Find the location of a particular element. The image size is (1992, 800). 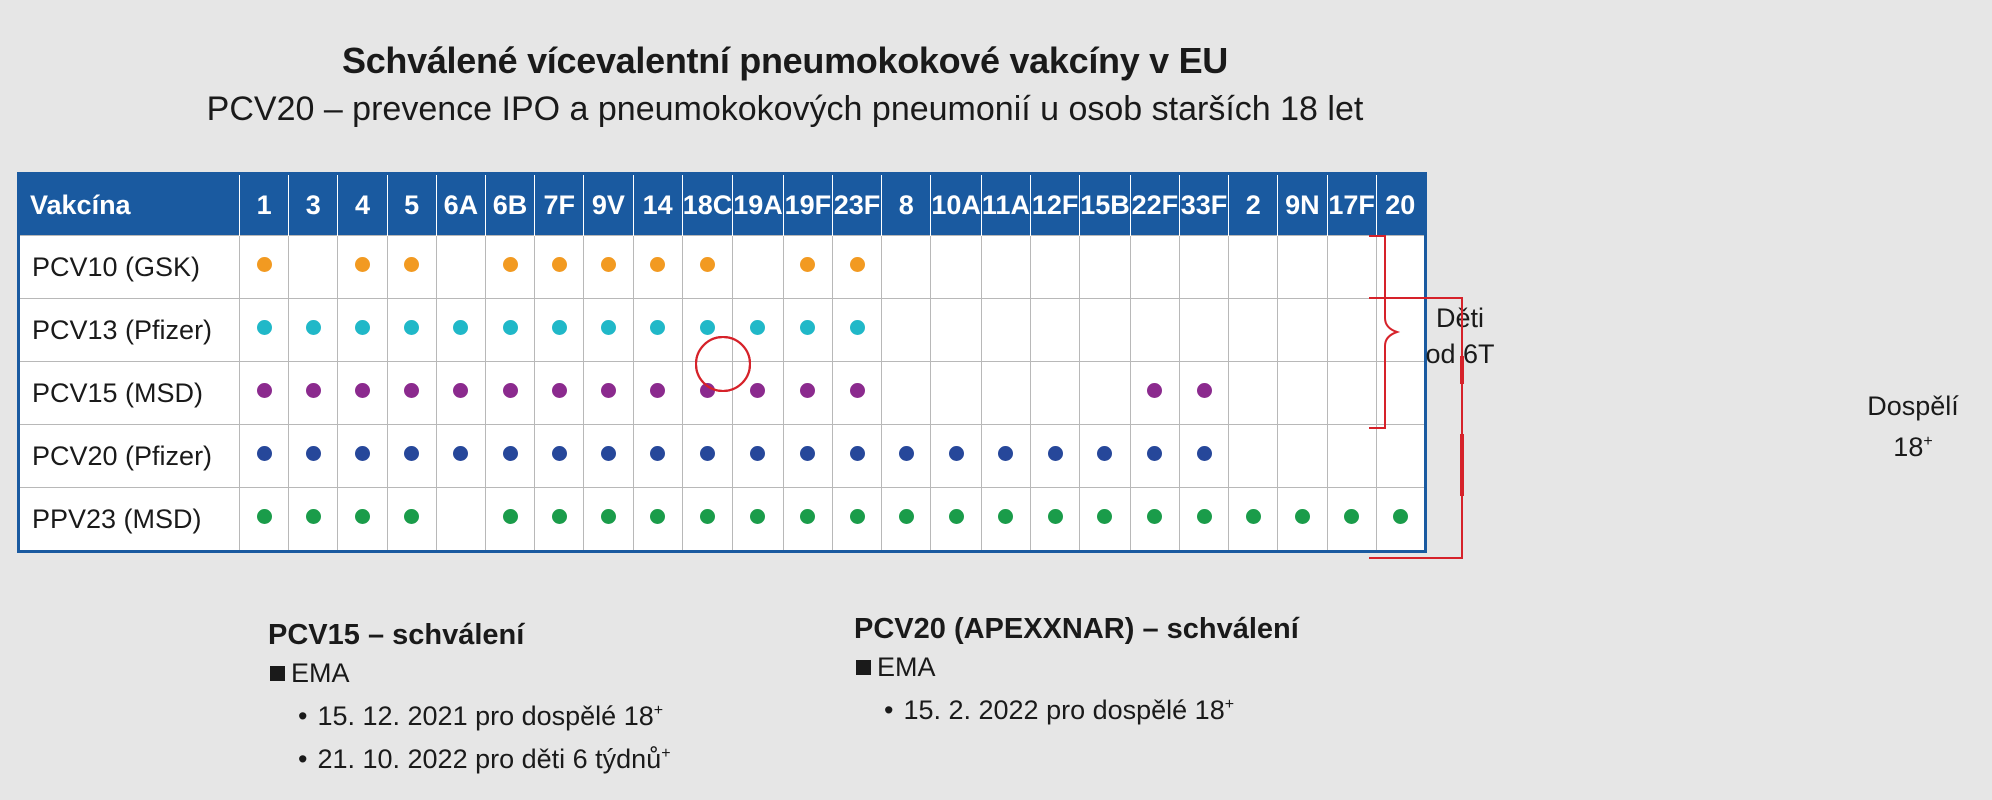

serotype-header: 9N is located at coordinates (1302, 204).